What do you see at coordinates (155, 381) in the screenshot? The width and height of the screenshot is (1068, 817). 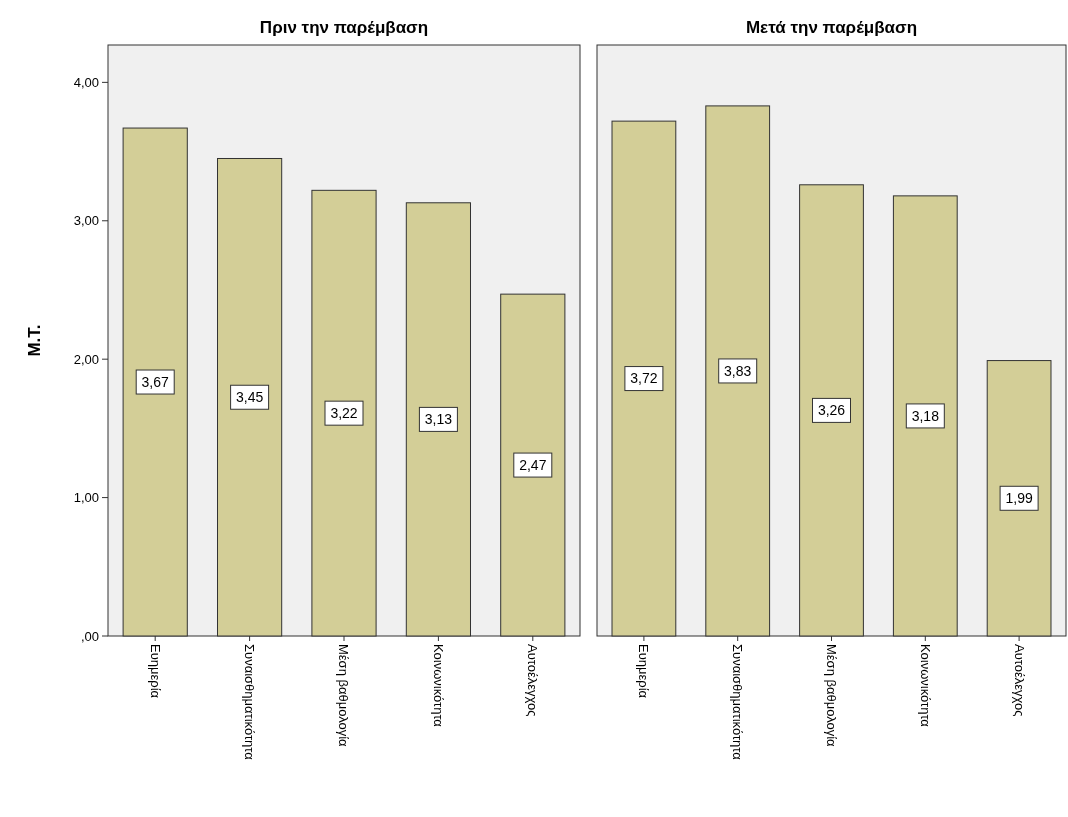 I see `data-label: 3,67` at bounding box center [155, 381].